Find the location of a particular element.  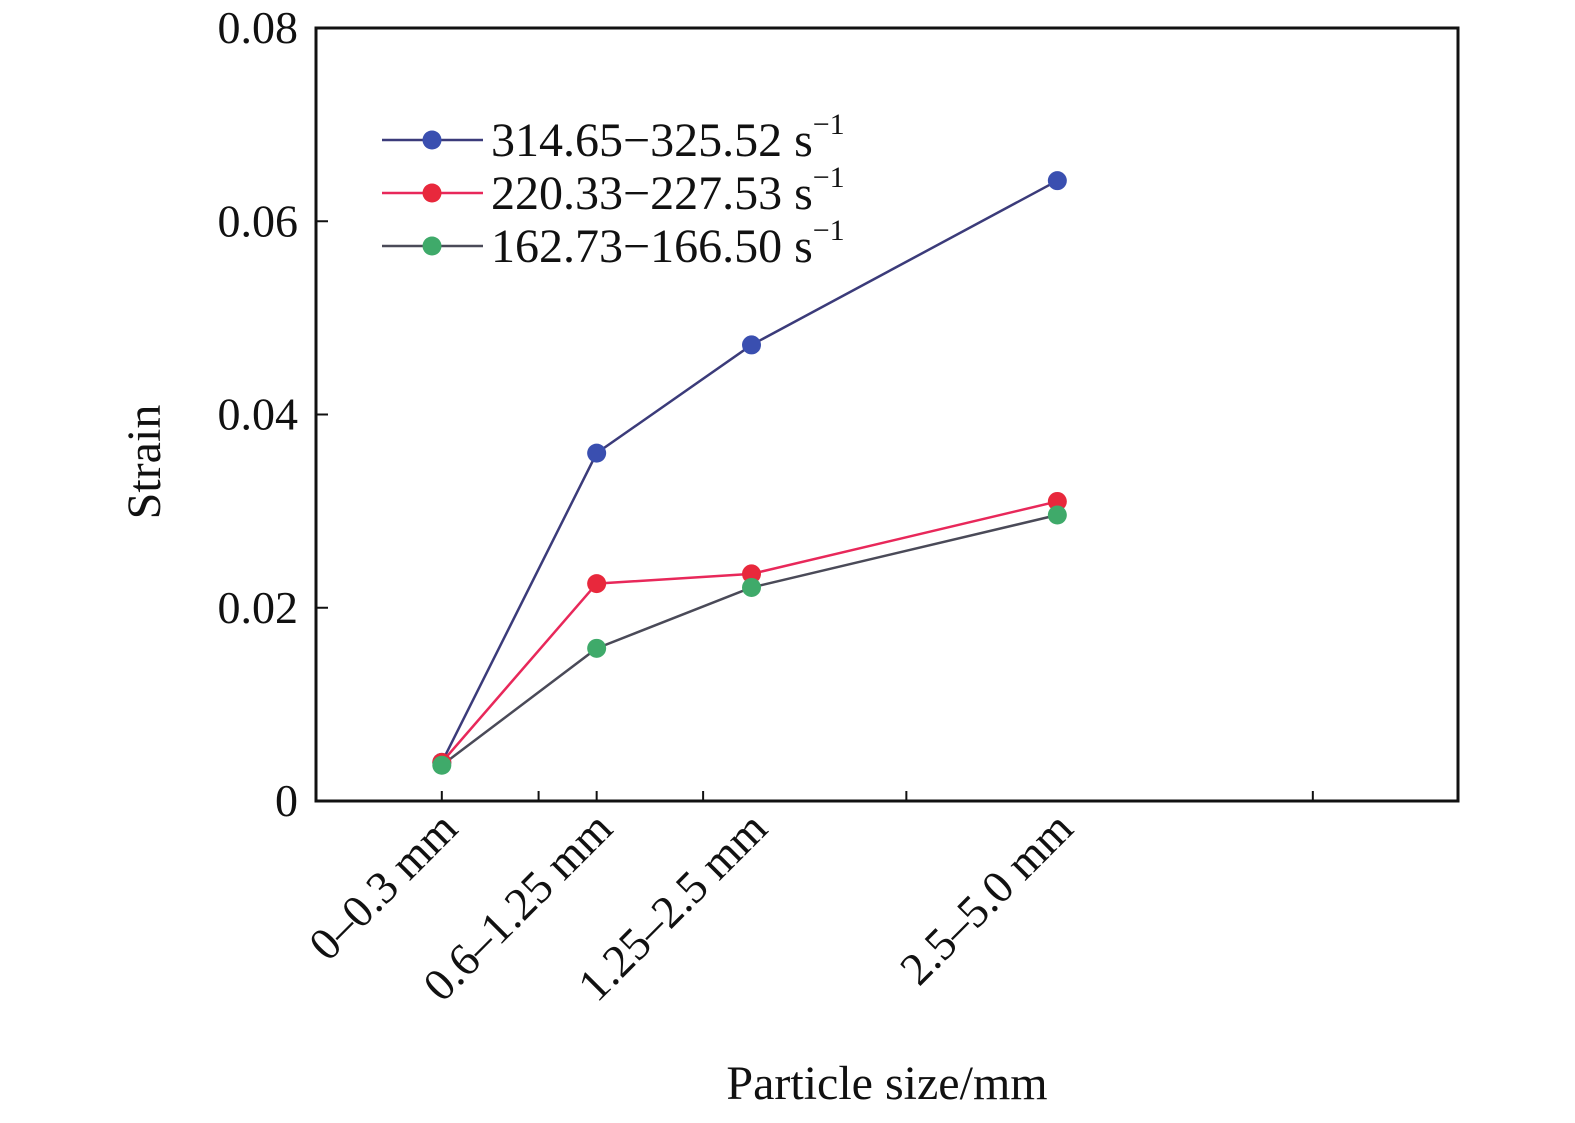

x-axis-title: Particle size/mm is located at coordinates (886, 1083).